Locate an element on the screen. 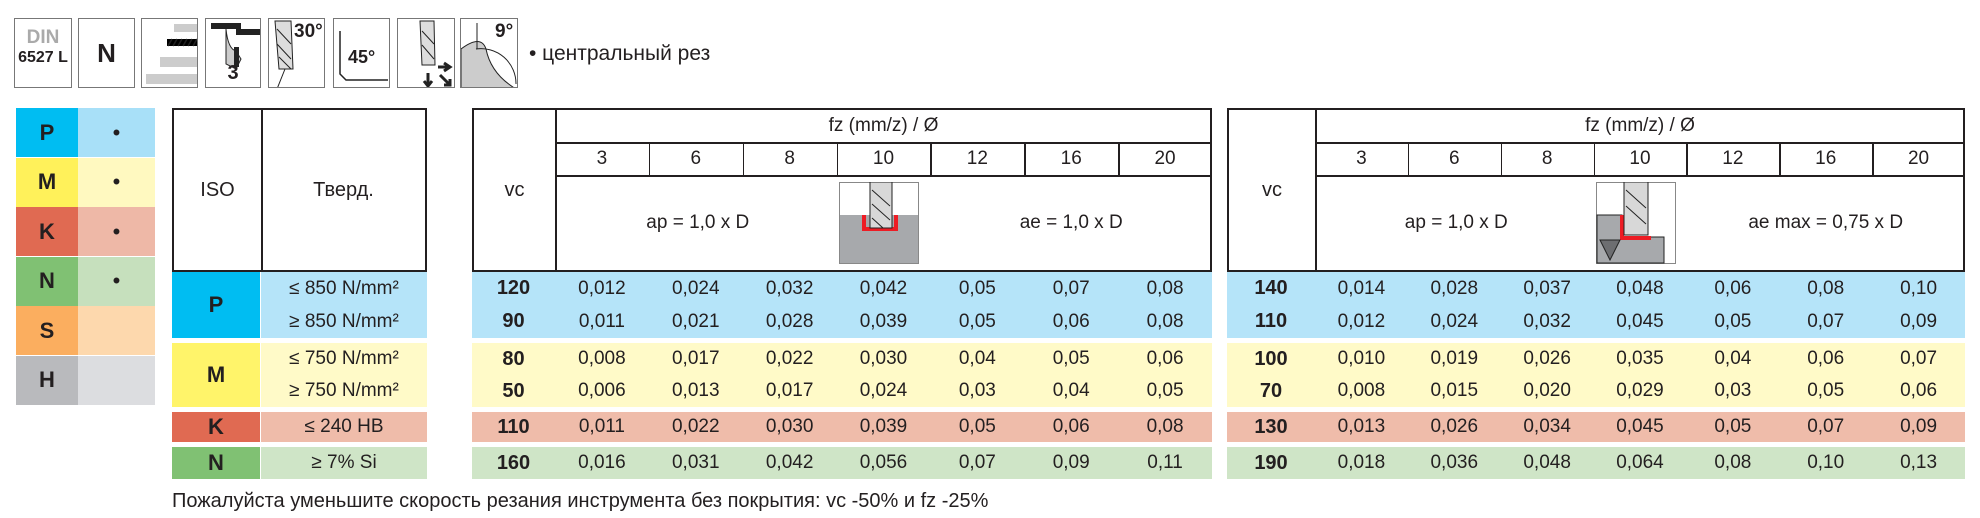  fz-value: 0,006 is located at coordinates (602, 390).